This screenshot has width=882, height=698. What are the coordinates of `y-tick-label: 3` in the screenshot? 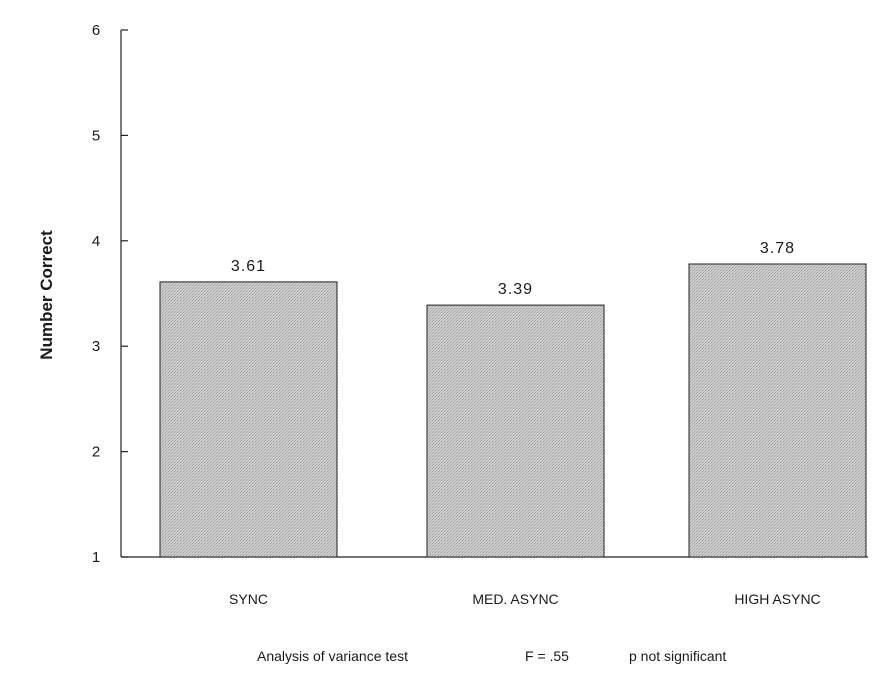 It's located at (96, 346).